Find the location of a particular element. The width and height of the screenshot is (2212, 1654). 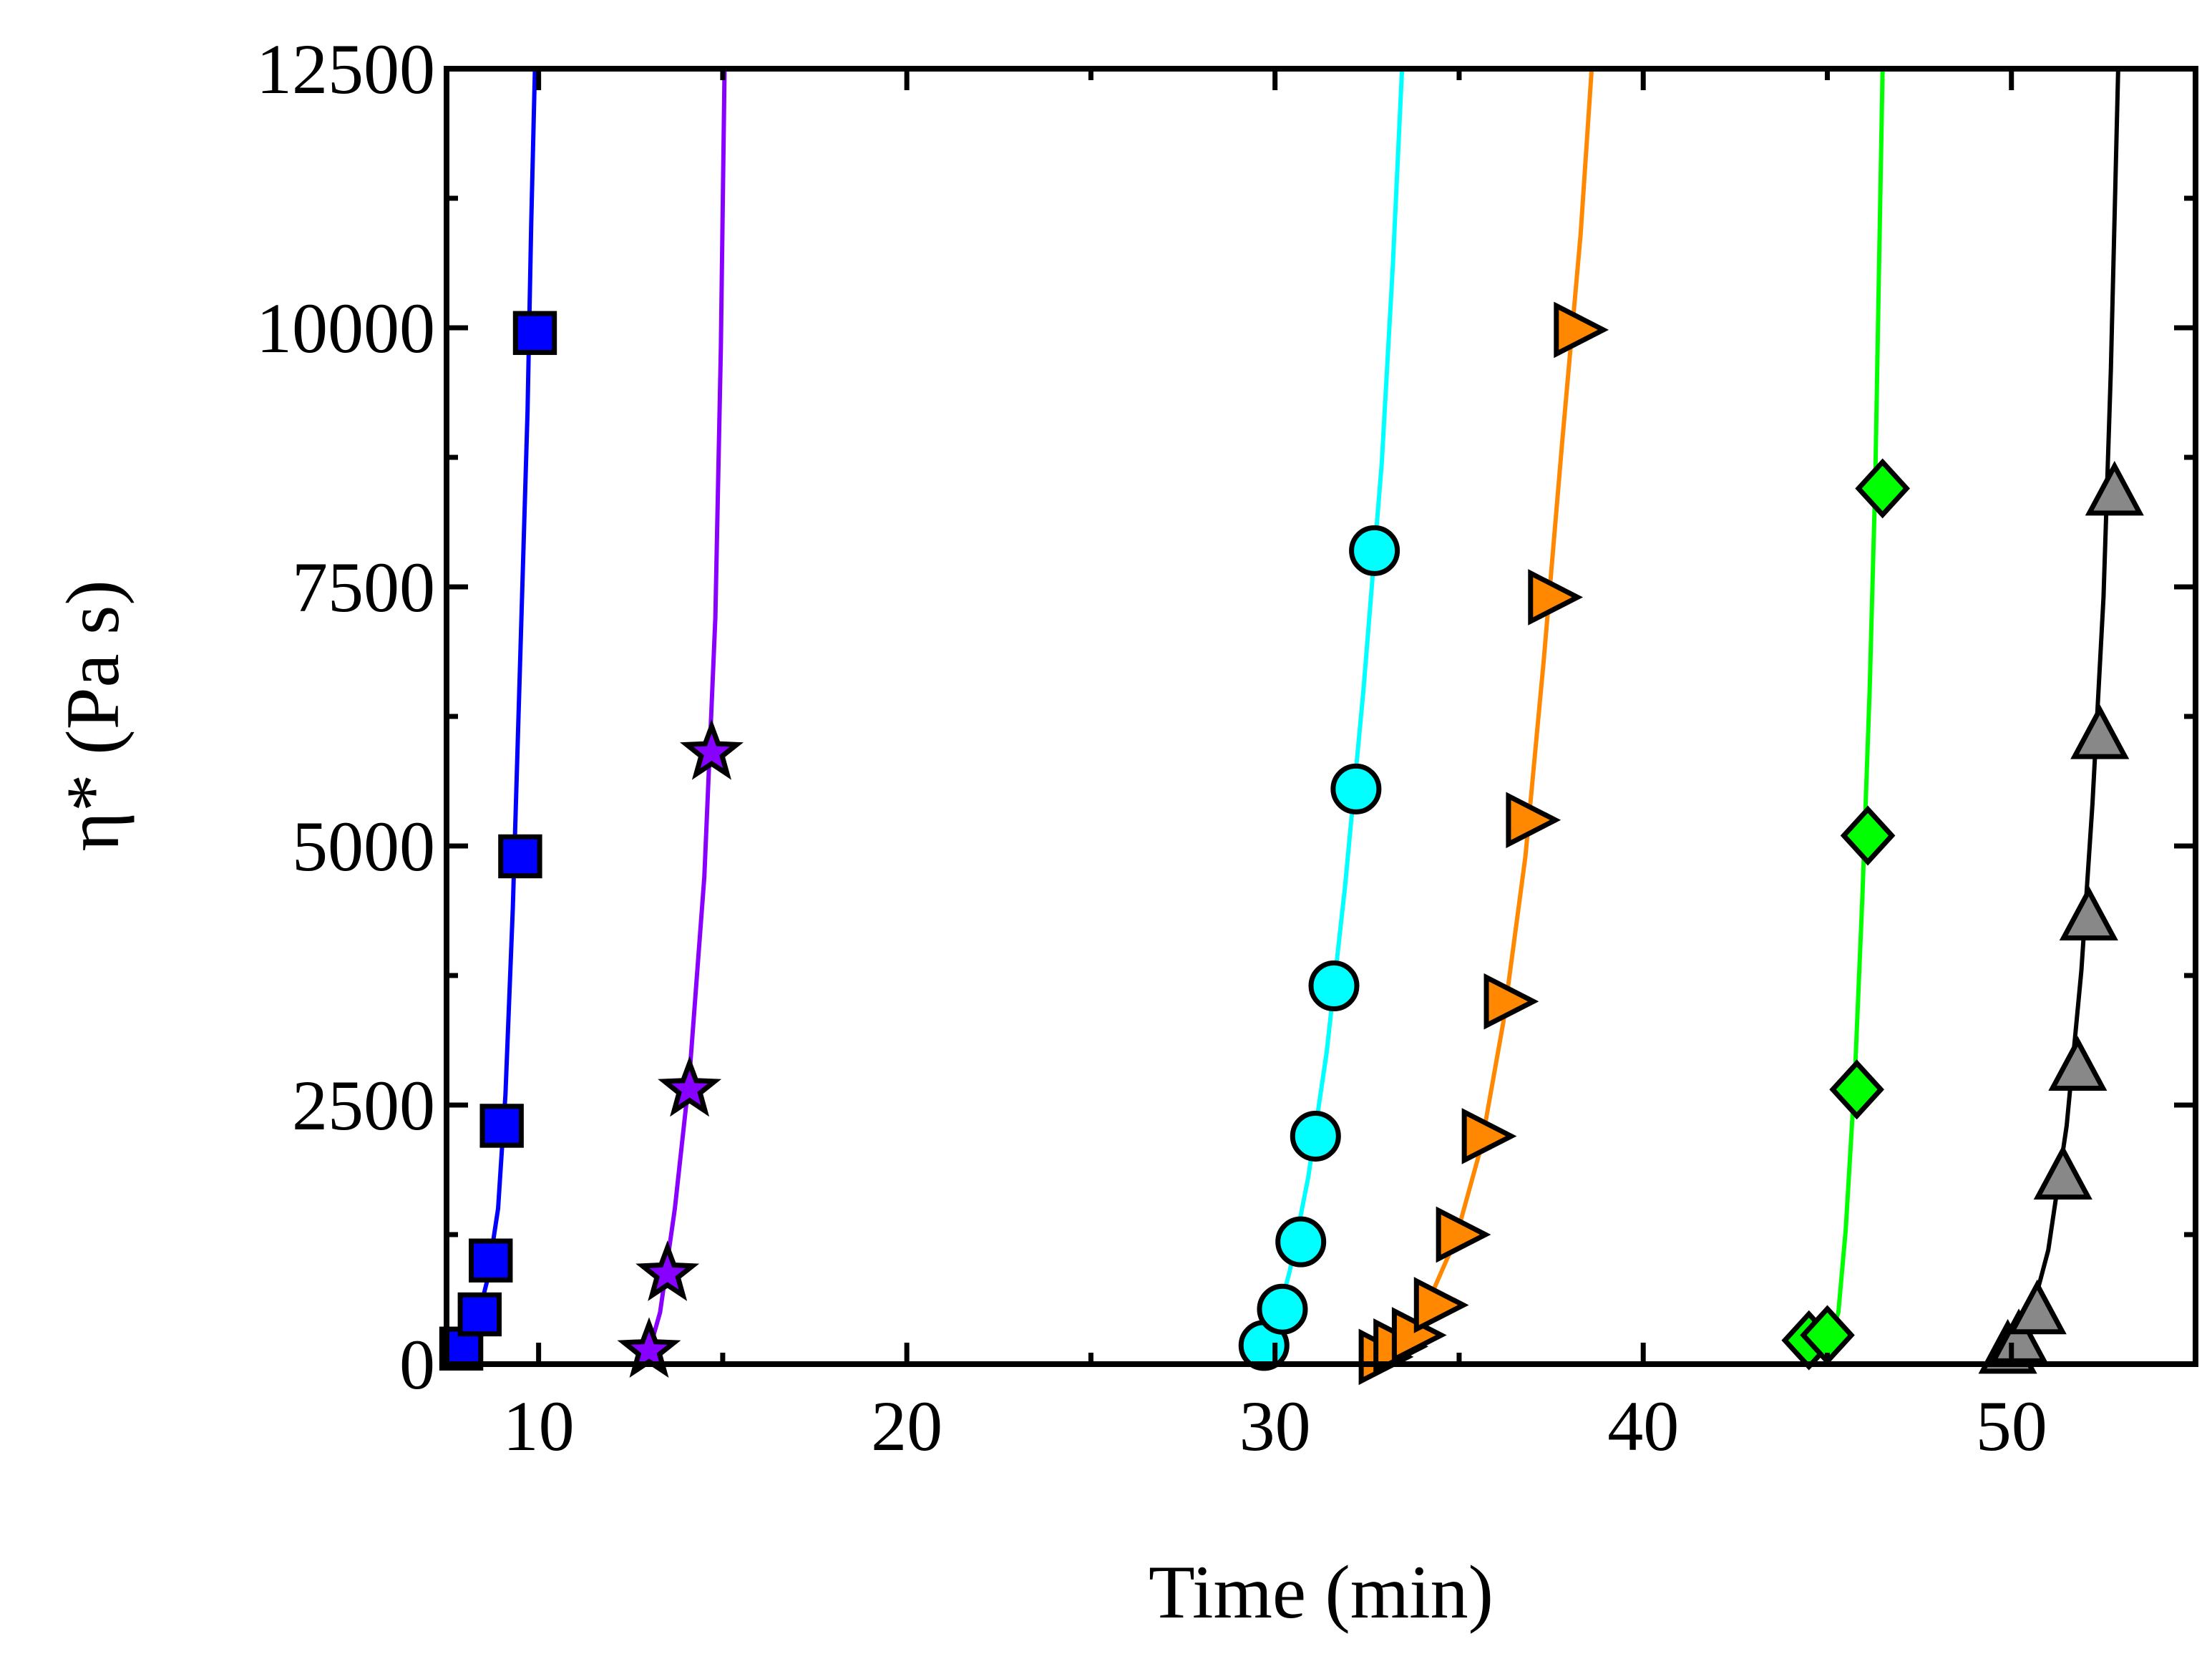

y-tick-label: 2500 is located at coordinates (363, 1105).